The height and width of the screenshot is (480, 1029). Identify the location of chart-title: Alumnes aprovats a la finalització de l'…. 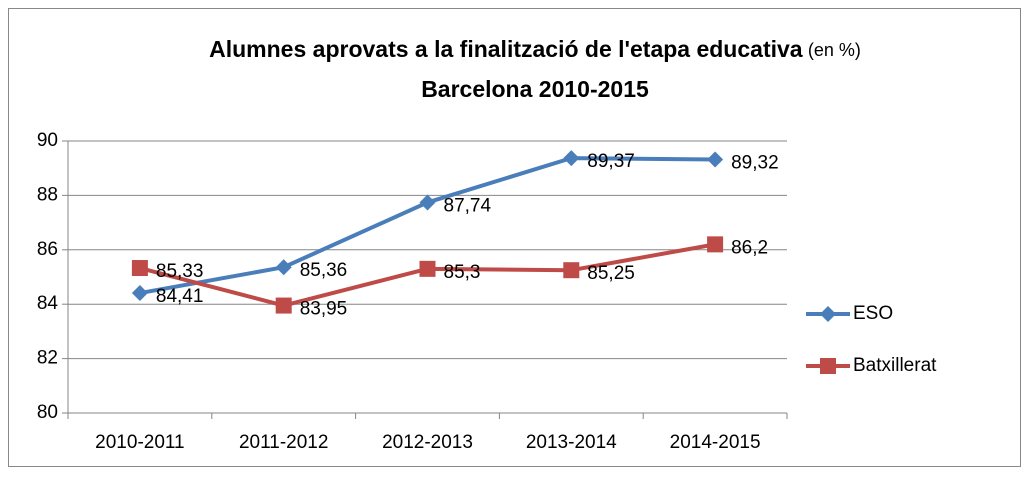
(506, 49).